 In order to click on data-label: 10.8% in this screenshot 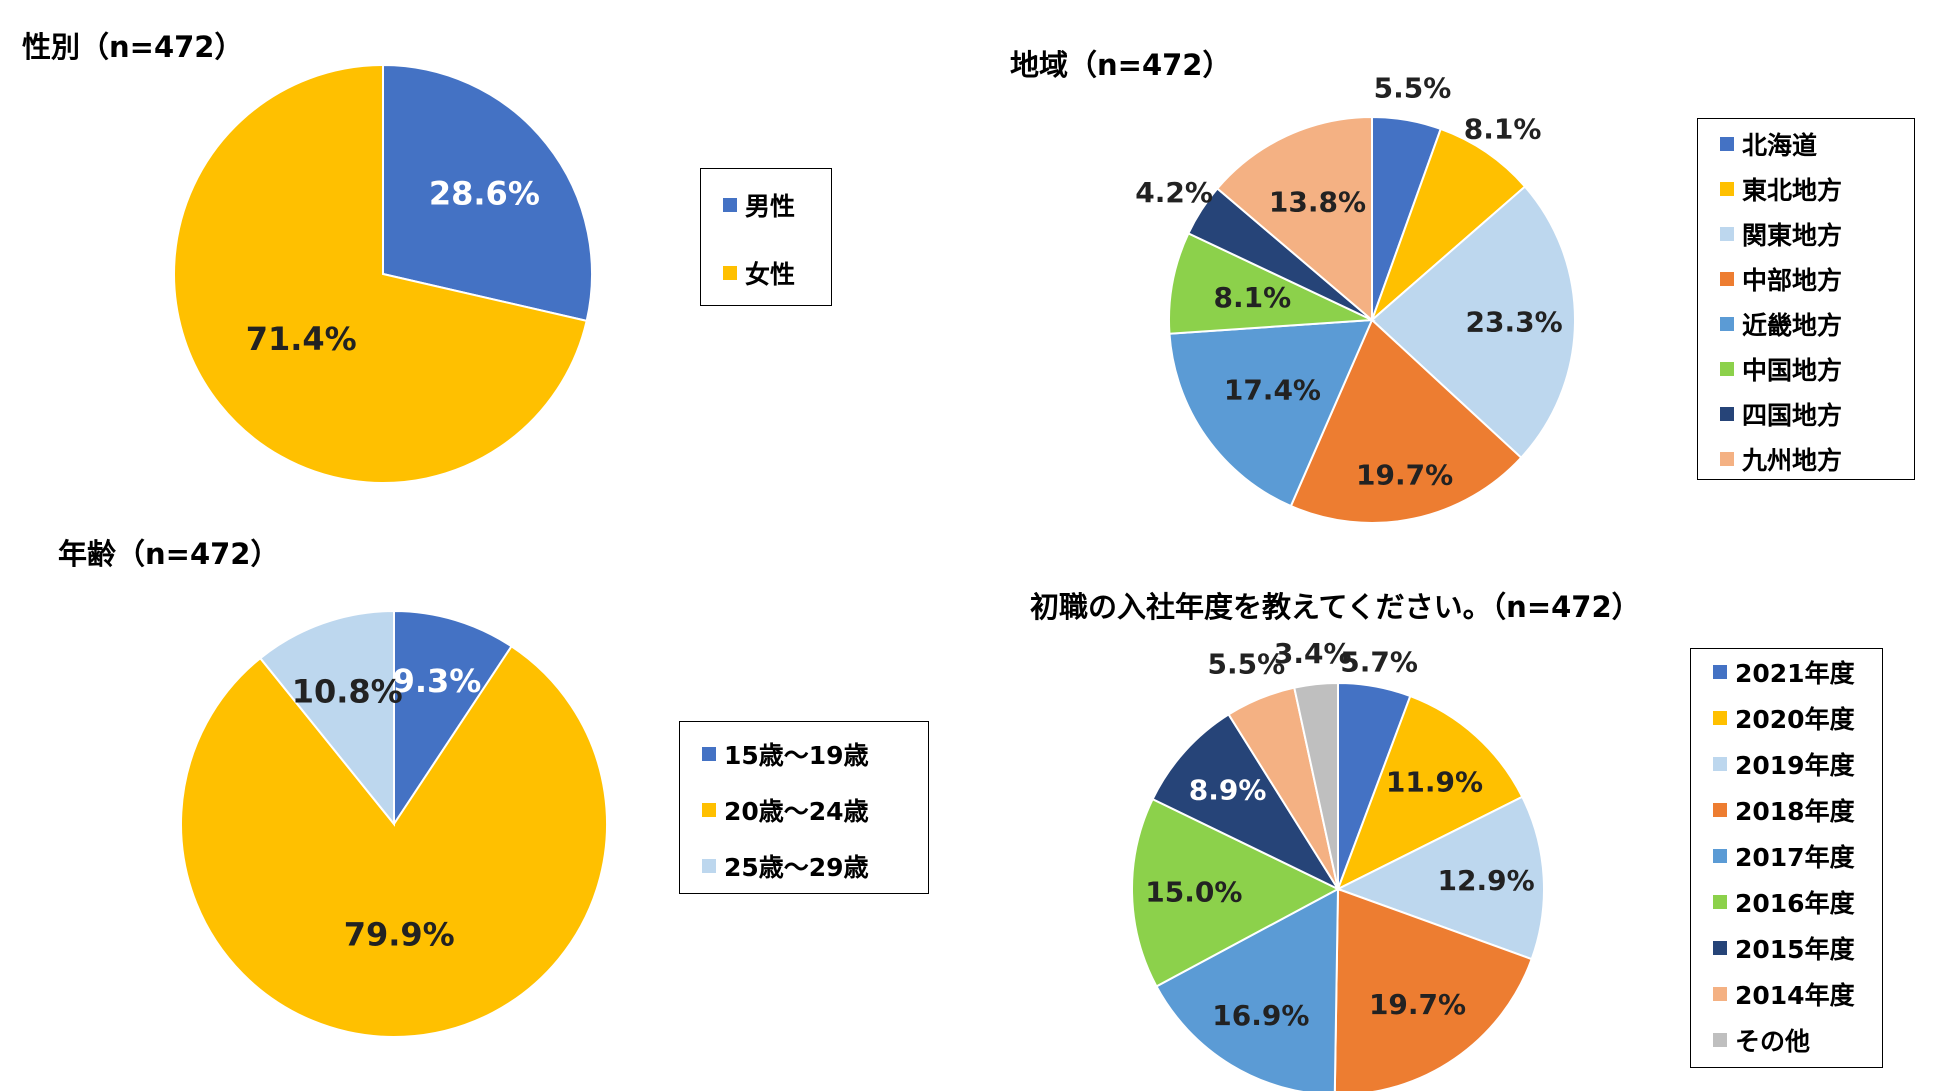, I will do `click(347, 691)`.